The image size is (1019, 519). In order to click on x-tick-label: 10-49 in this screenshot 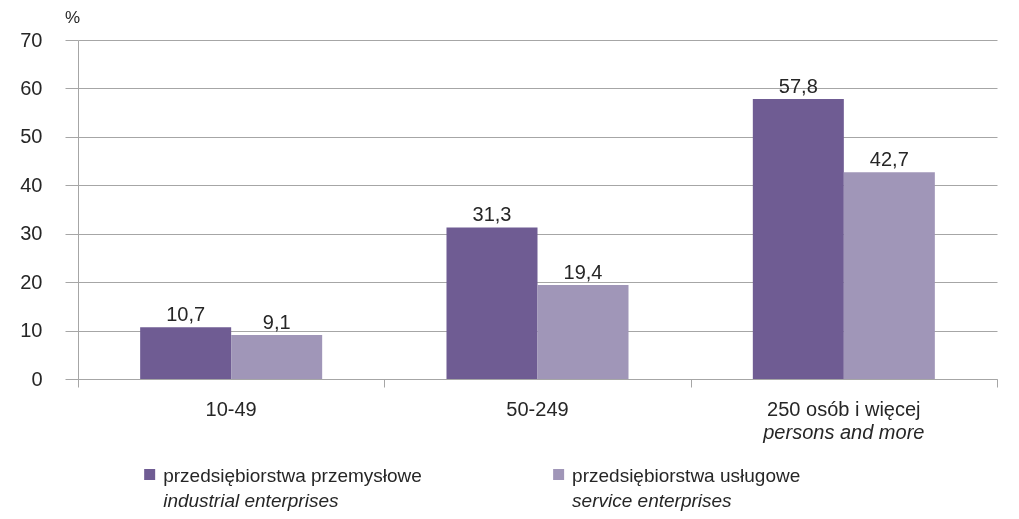, I will do `click(231, 409)`.